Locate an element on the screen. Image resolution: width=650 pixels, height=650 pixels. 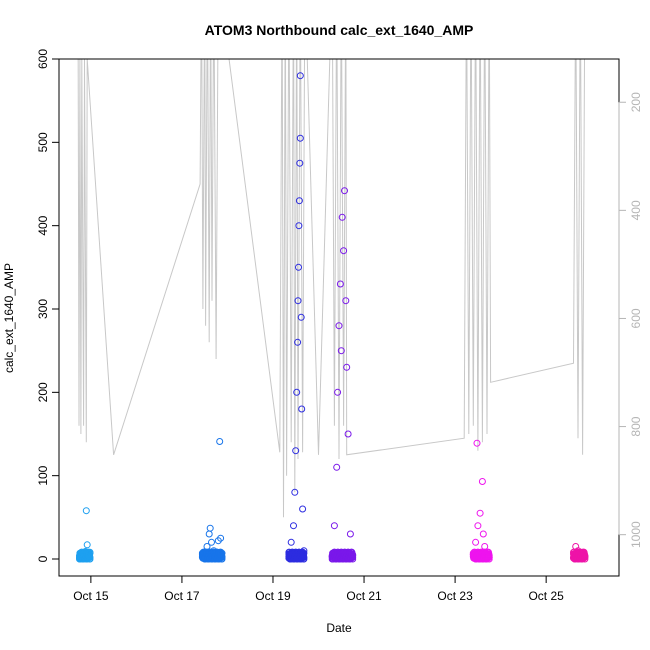
y-tick-label: 500 is located at coordinates (43, 142).